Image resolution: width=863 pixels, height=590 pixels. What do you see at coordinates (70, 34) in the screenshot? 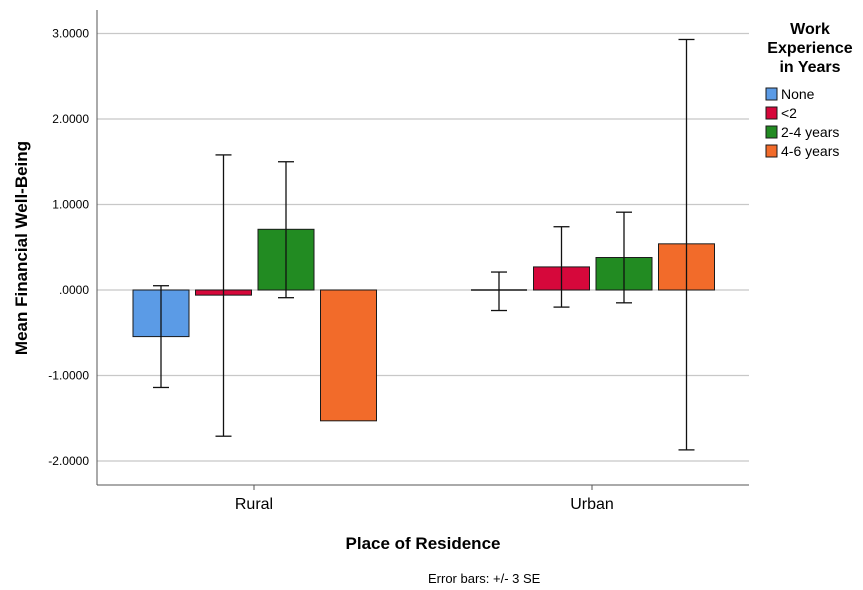
I see `y-tick-label: 3.0000` at bounding box center [70, 34].